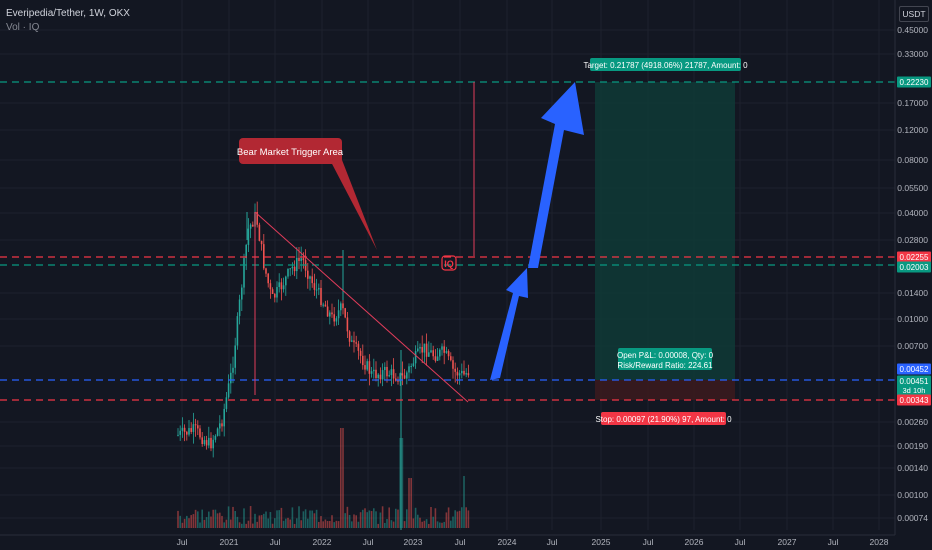 Image resolution: width=932 pixels, height=550 pixels. What do you see at coordinates (322, 542) in the screenshot?
I see `x-tick-label: 2022` at bounding box center [322, 542].